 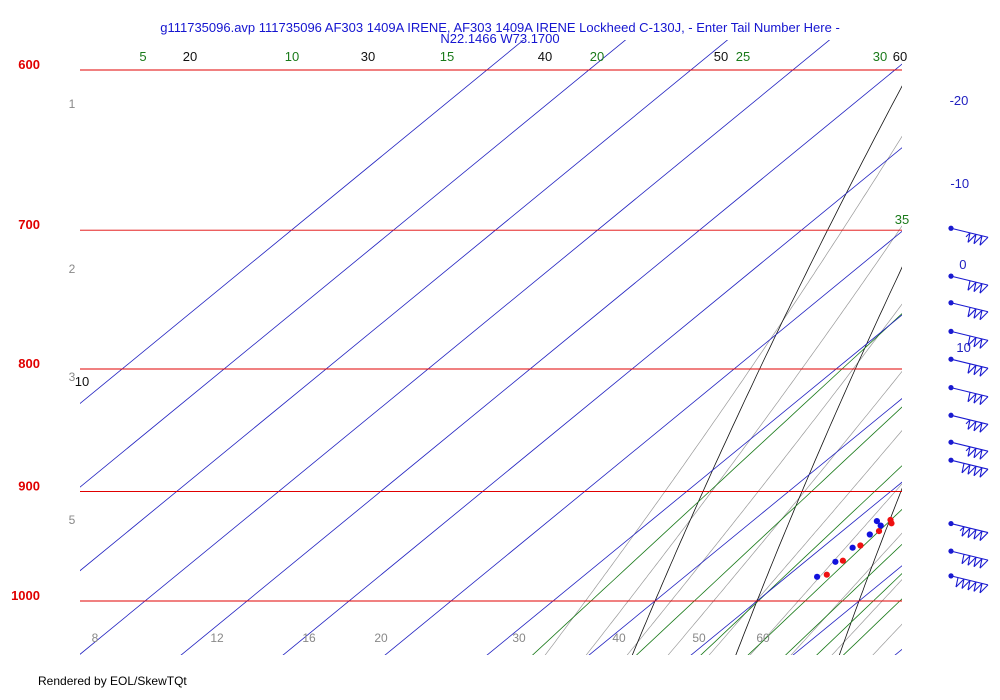 What do you see at coordinates (519, 638) in the screenshot?
I see `bottom-label-30: 30` at bounding box center [519, 638].